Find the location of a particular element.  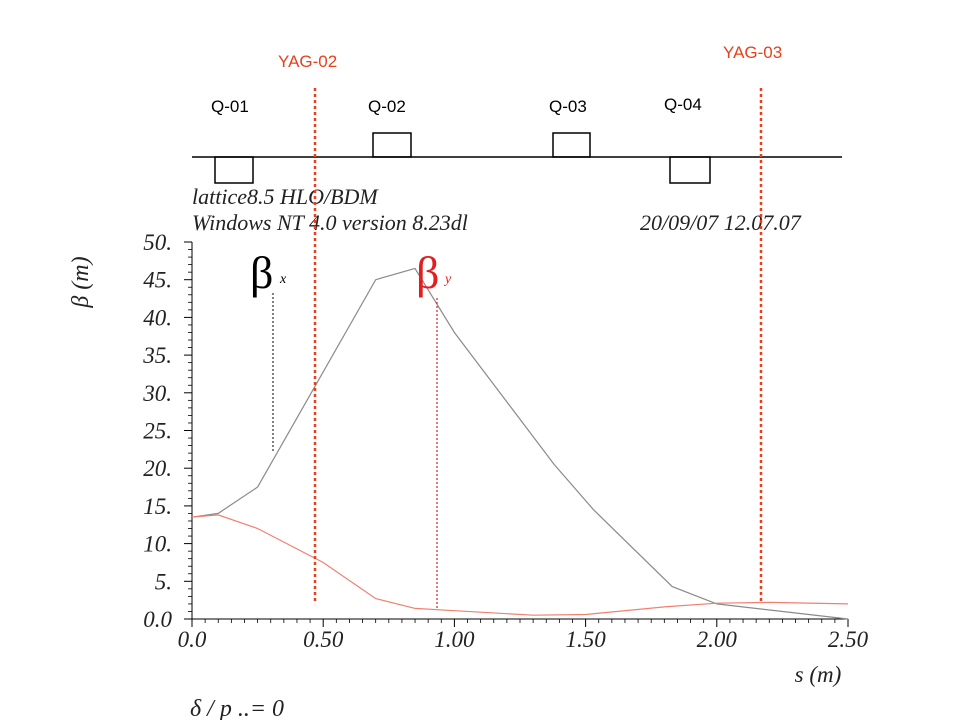

y-tick-label: 15. is located at coordinates (157, 506).